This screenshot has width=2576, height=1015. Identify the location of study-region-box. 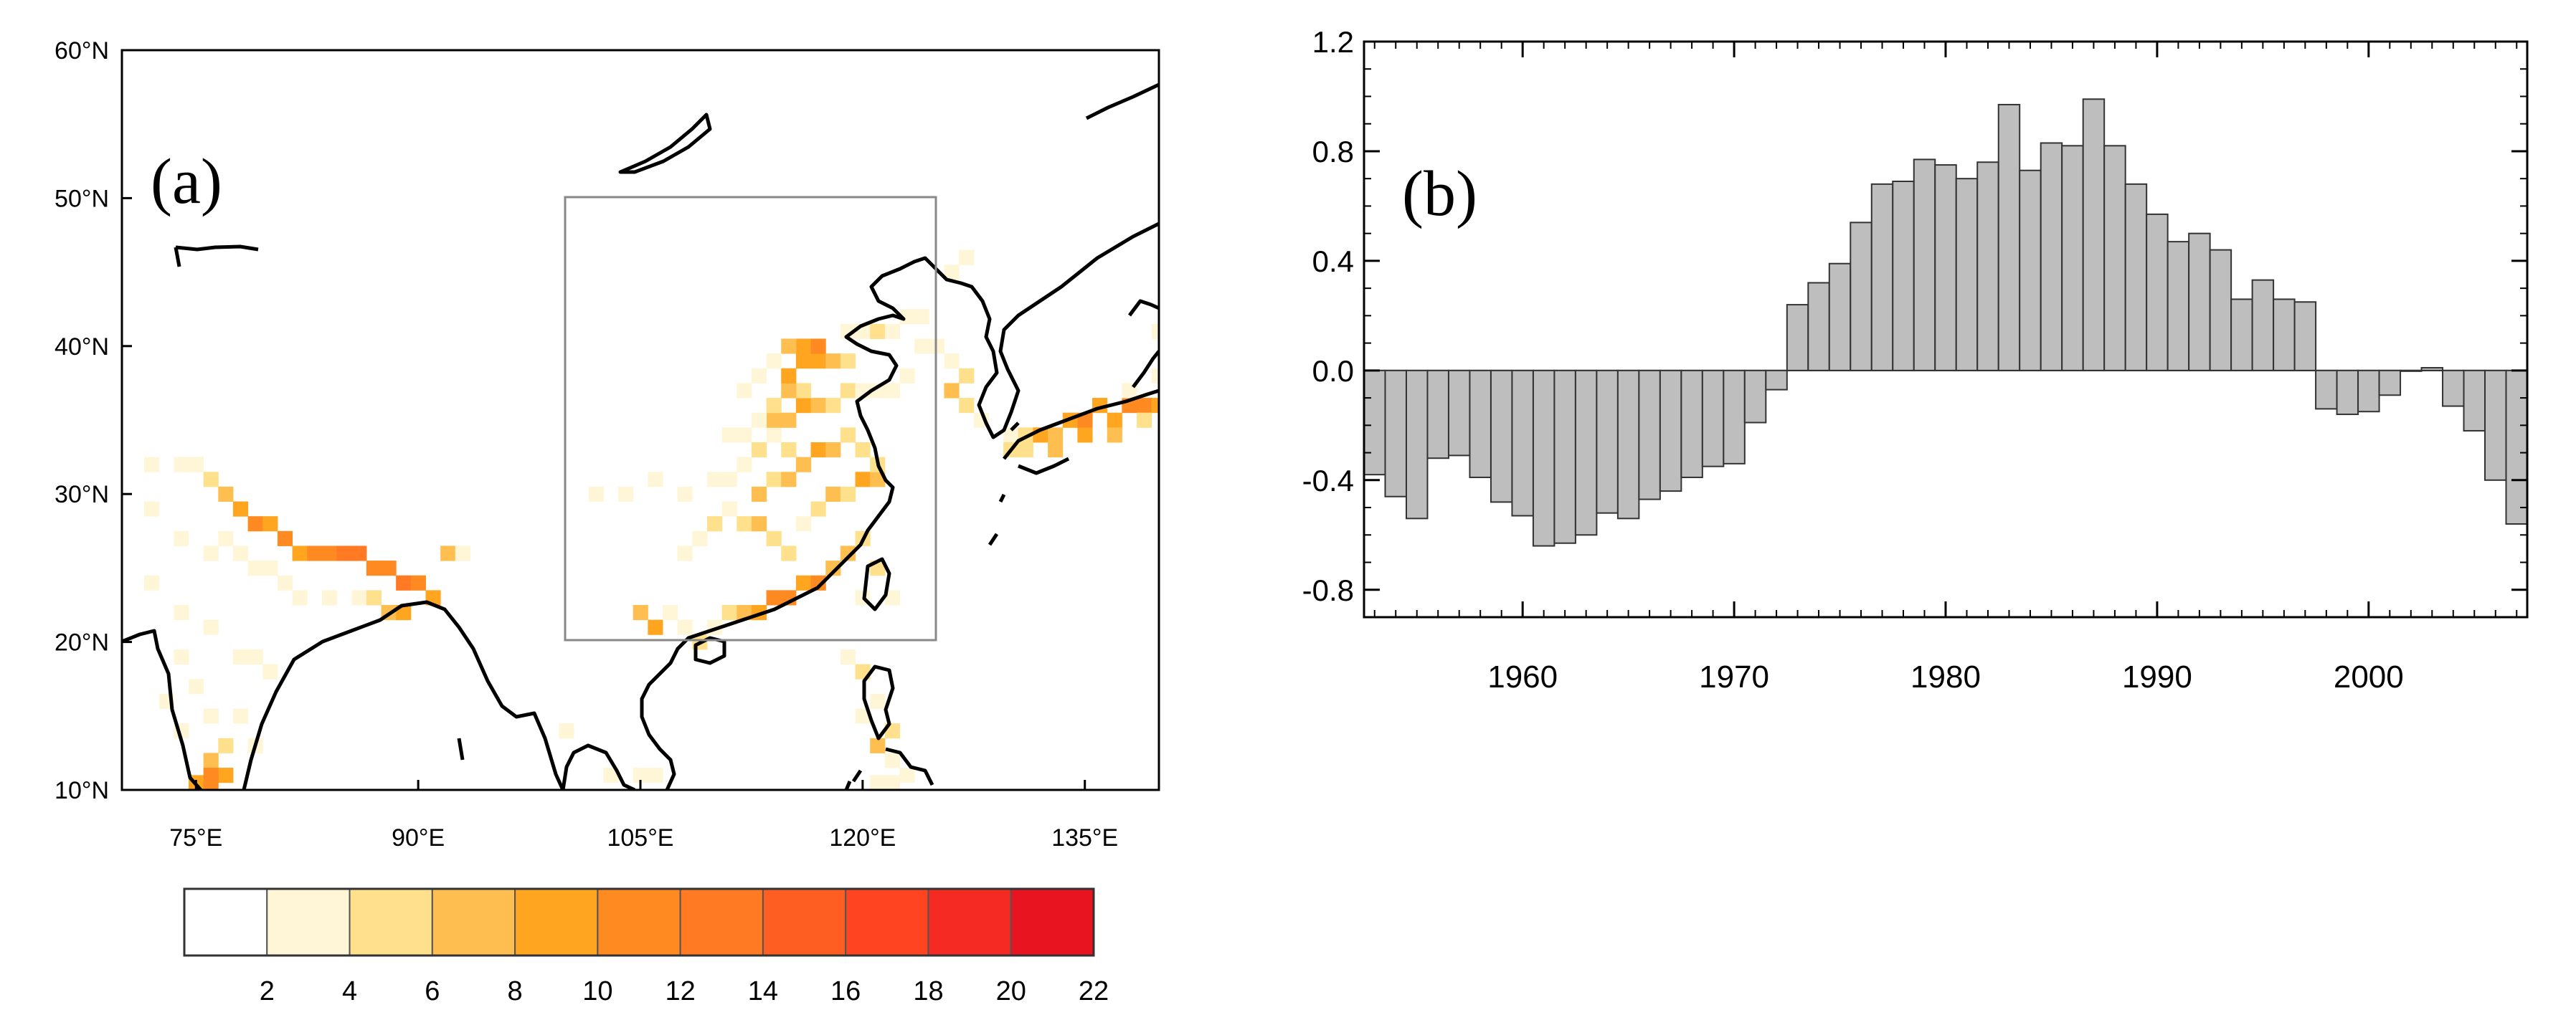
(750, 419).